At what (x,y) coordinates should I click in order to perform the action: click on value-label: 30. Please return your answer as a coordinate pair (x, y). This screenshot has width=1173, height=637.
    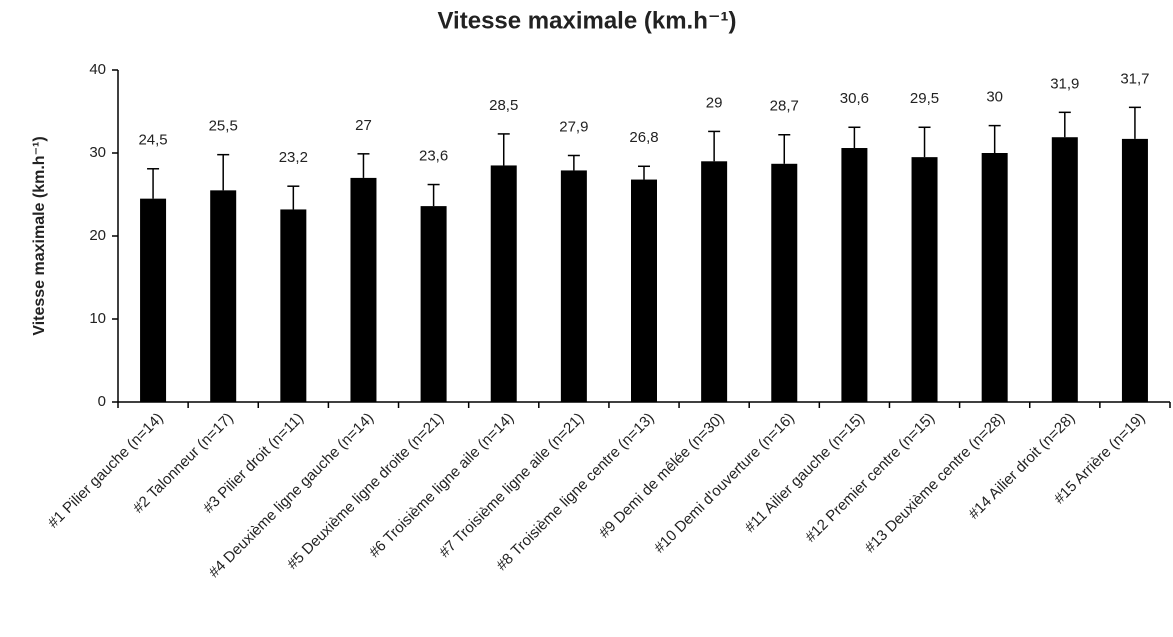
    Looking at the image, I should click on (994, 97).